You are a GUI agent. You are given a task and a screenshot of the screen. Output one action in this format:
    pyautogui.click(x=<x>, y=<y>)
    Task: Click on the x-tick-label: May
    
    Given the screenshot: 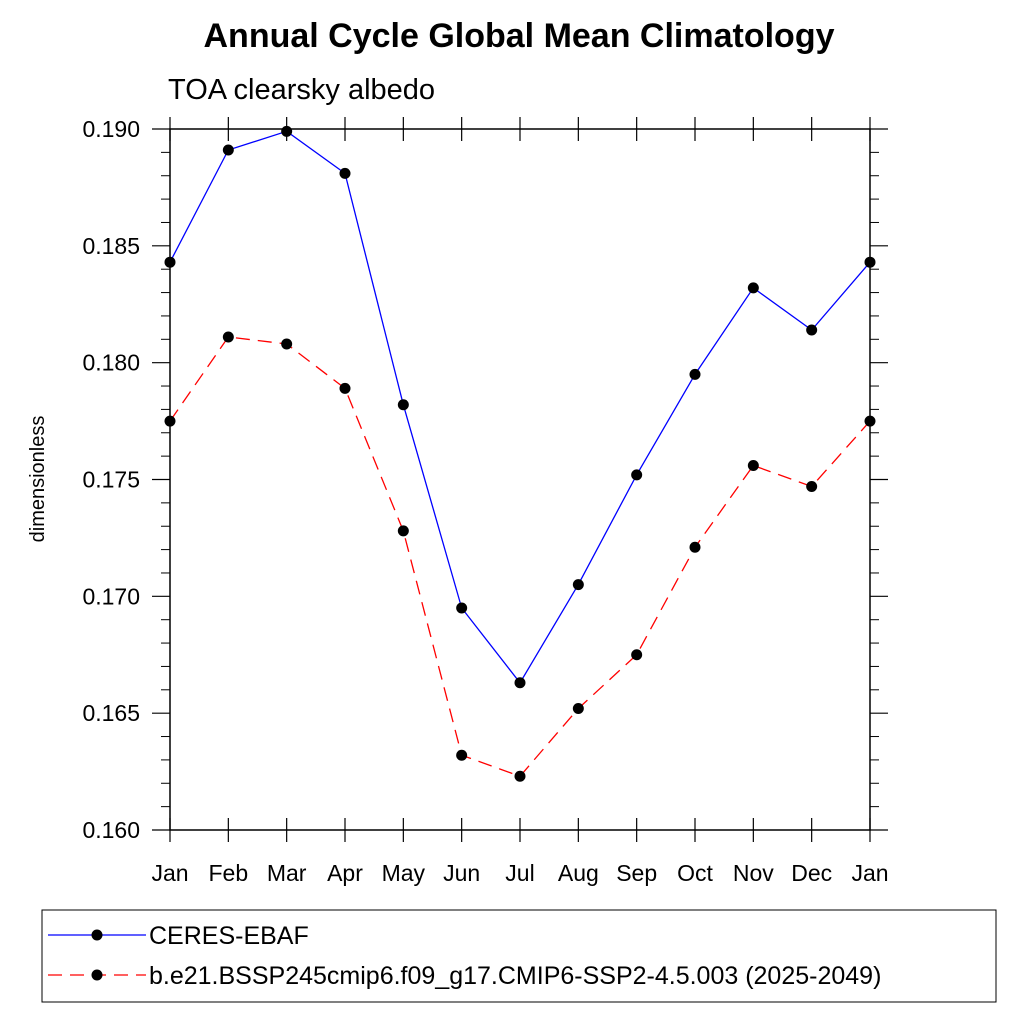 What is the action you would take?
    pyautogui.click(x=404, y=873)
    